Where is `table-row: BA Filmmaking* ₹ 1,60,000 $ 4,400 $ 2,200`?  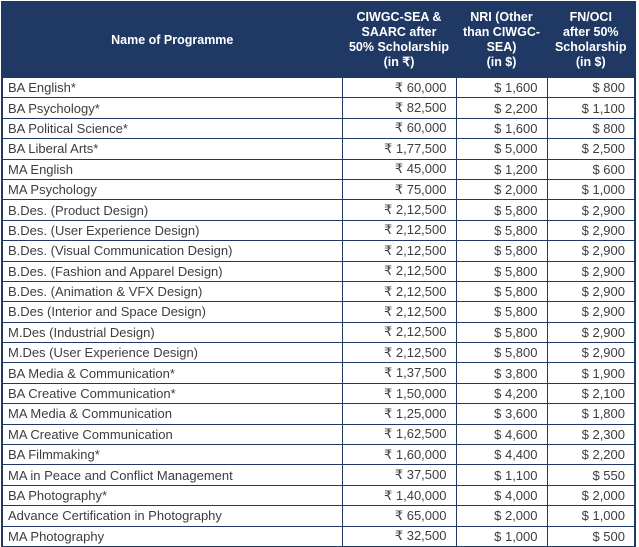
table-row: BA Filmmaking* ₹ 1,60,000 $ 4,400 $ 2,200 is located at coordinates (318, 455).